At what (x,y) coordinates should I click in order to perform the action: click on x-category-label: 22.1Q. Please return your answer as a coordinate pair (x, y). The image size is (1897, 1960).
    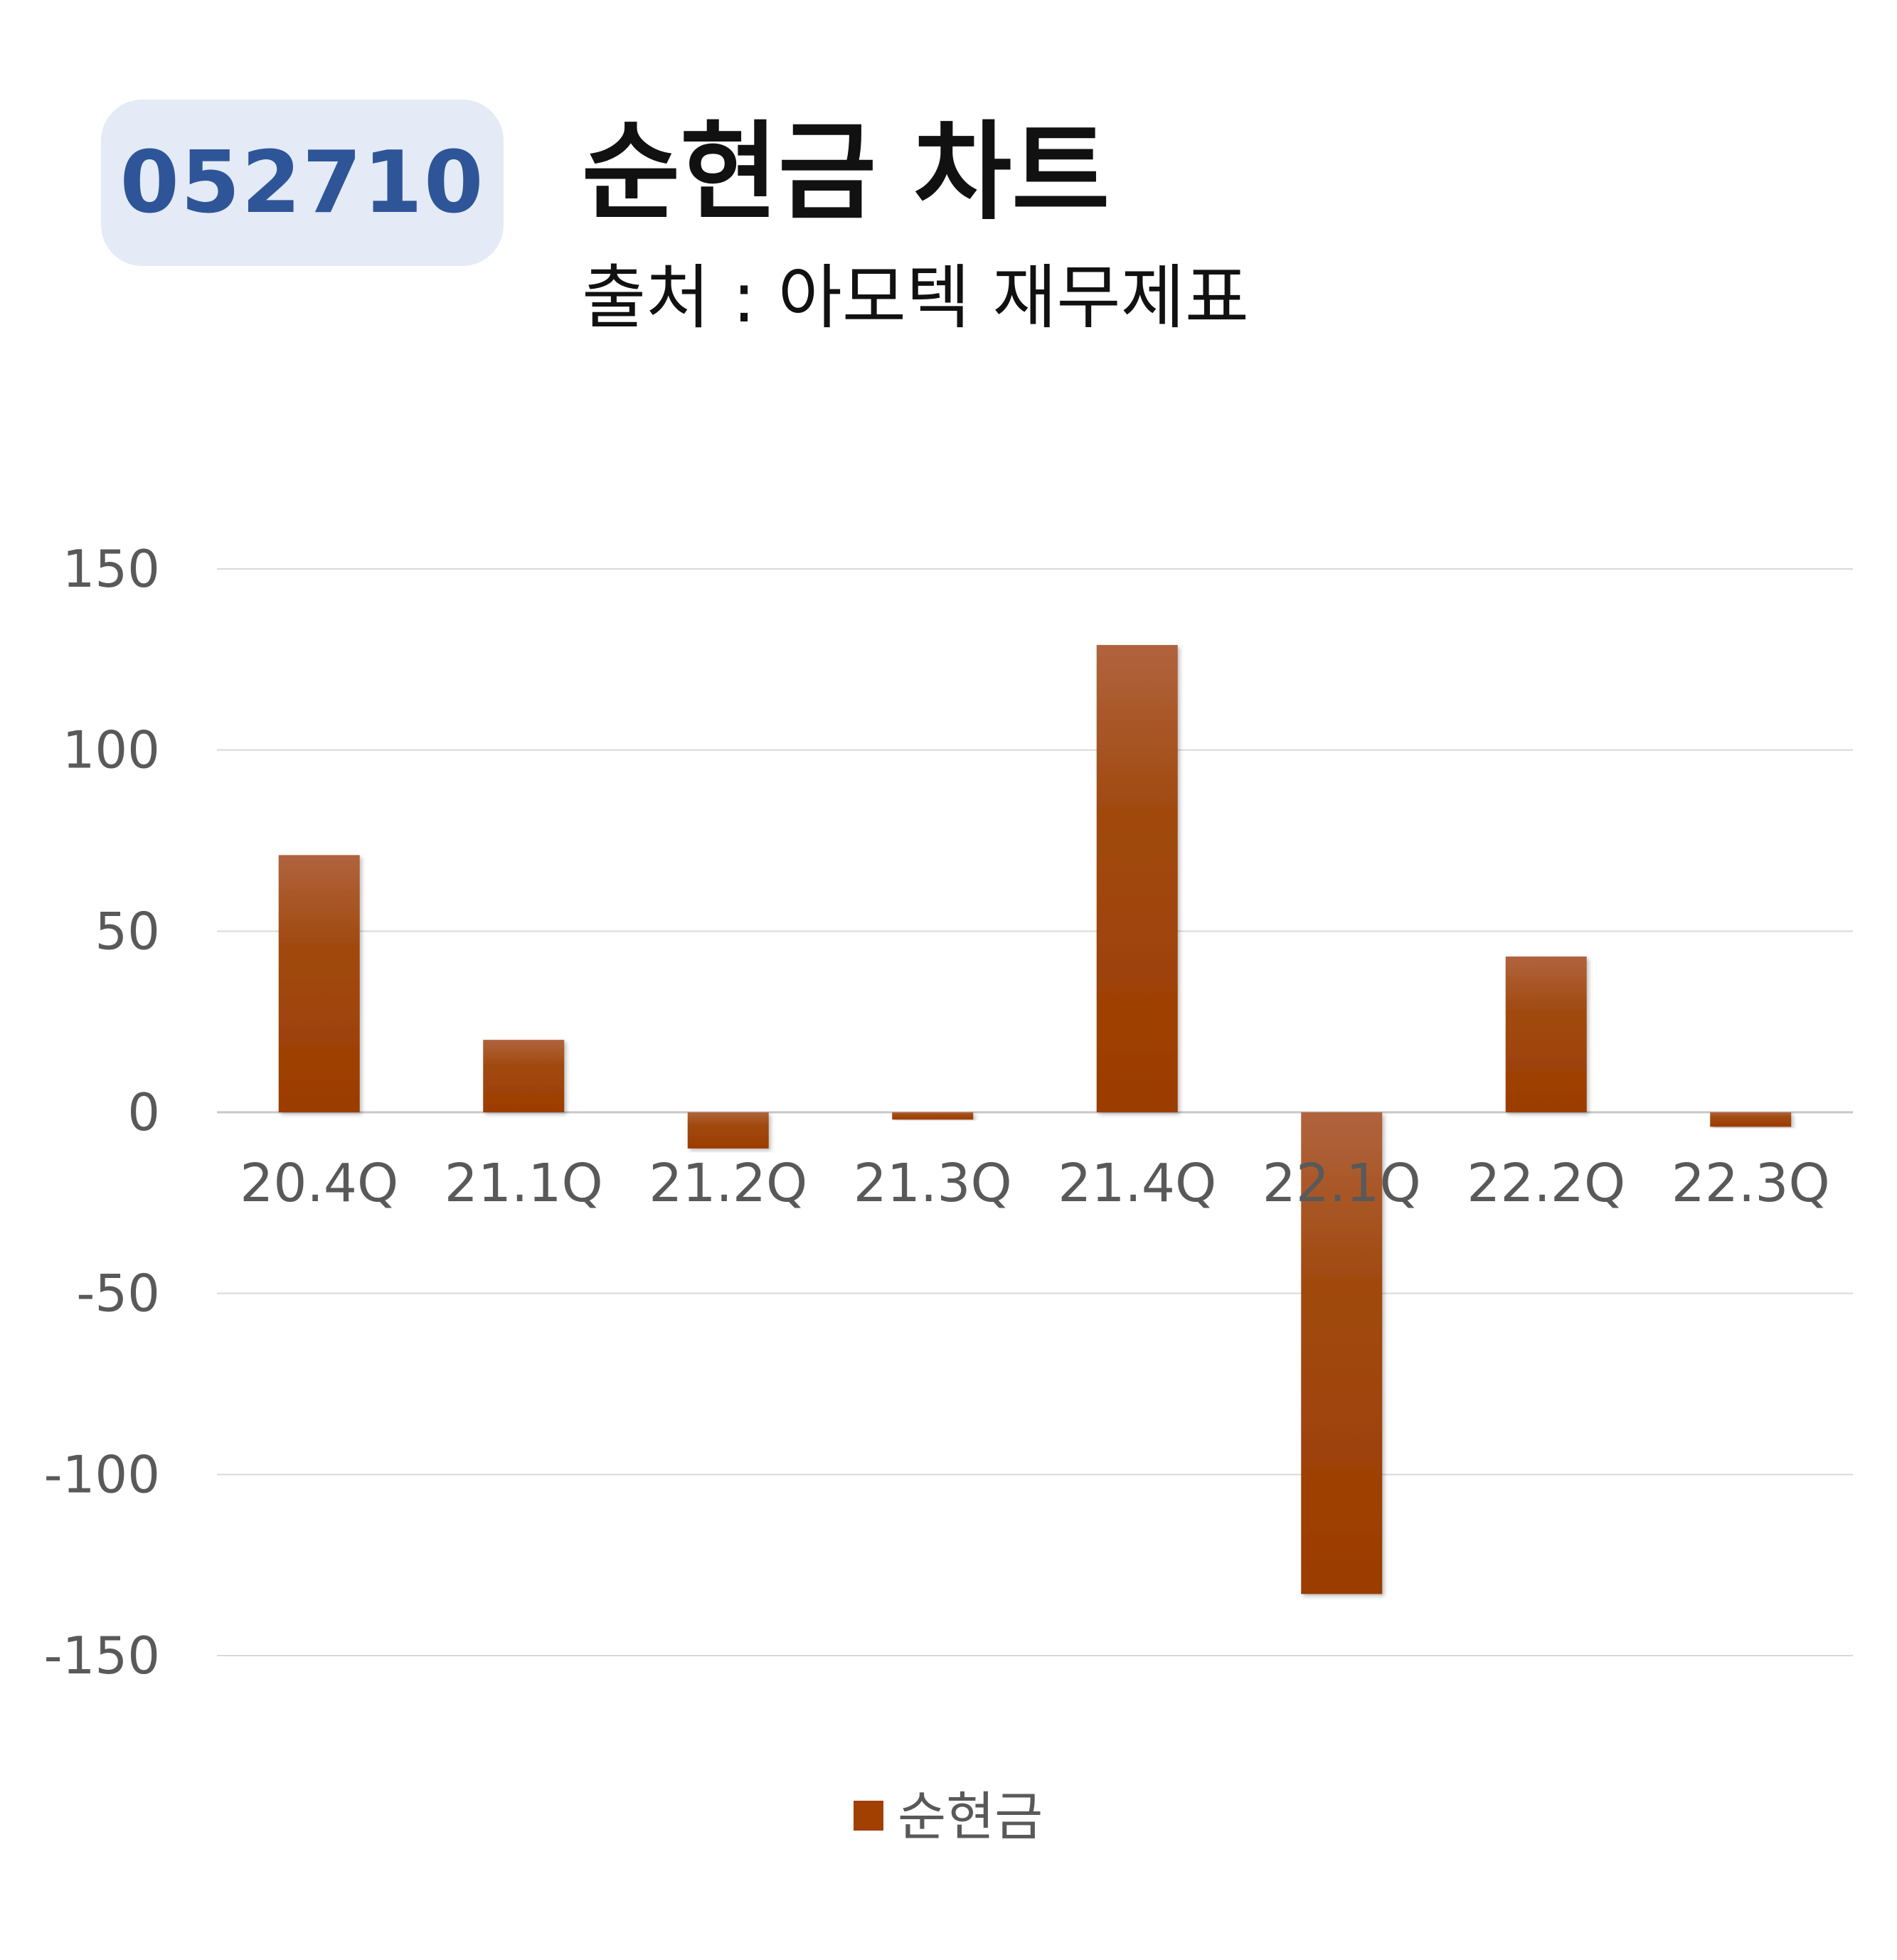
    Looking at the image, I should click on (1342, 1183).